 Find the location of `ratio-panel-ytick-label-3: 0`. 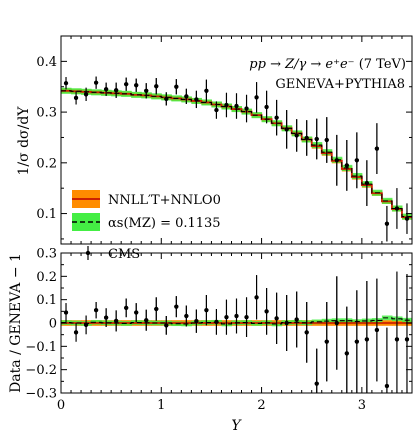

ratio-panel-ytick-label-3: 0 is located at coordinates (53, 324).